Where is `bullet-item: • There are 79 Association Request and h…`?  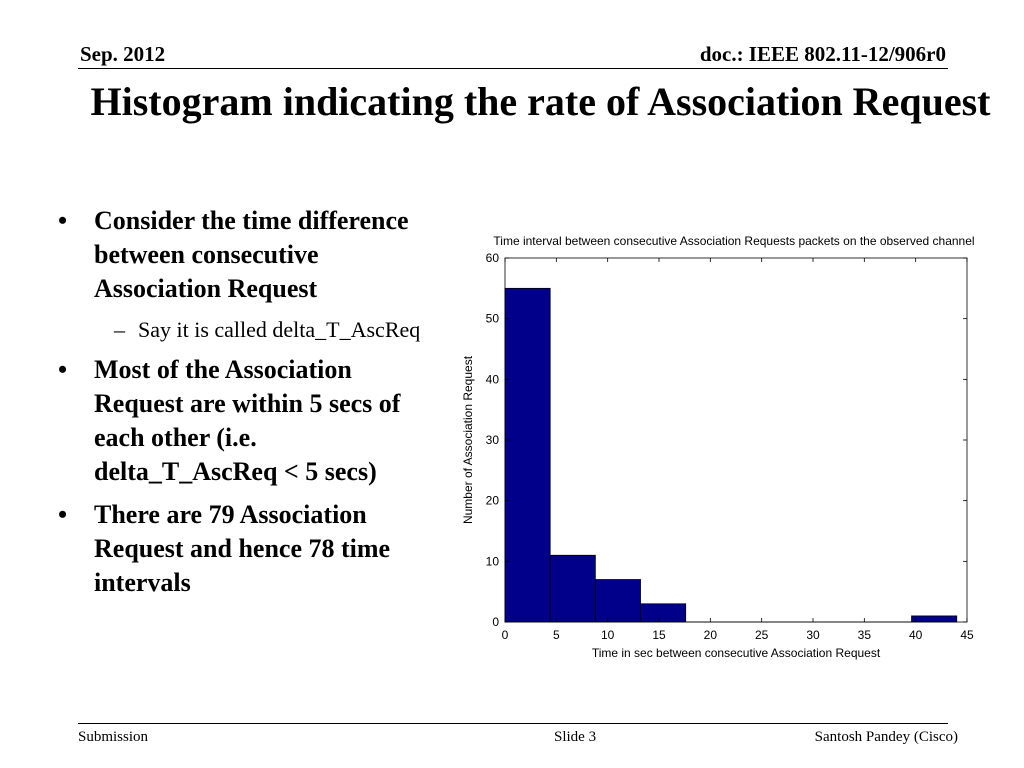
bullet-item: • There are 79 Association Request and h… is located at coordinates (248, 549).